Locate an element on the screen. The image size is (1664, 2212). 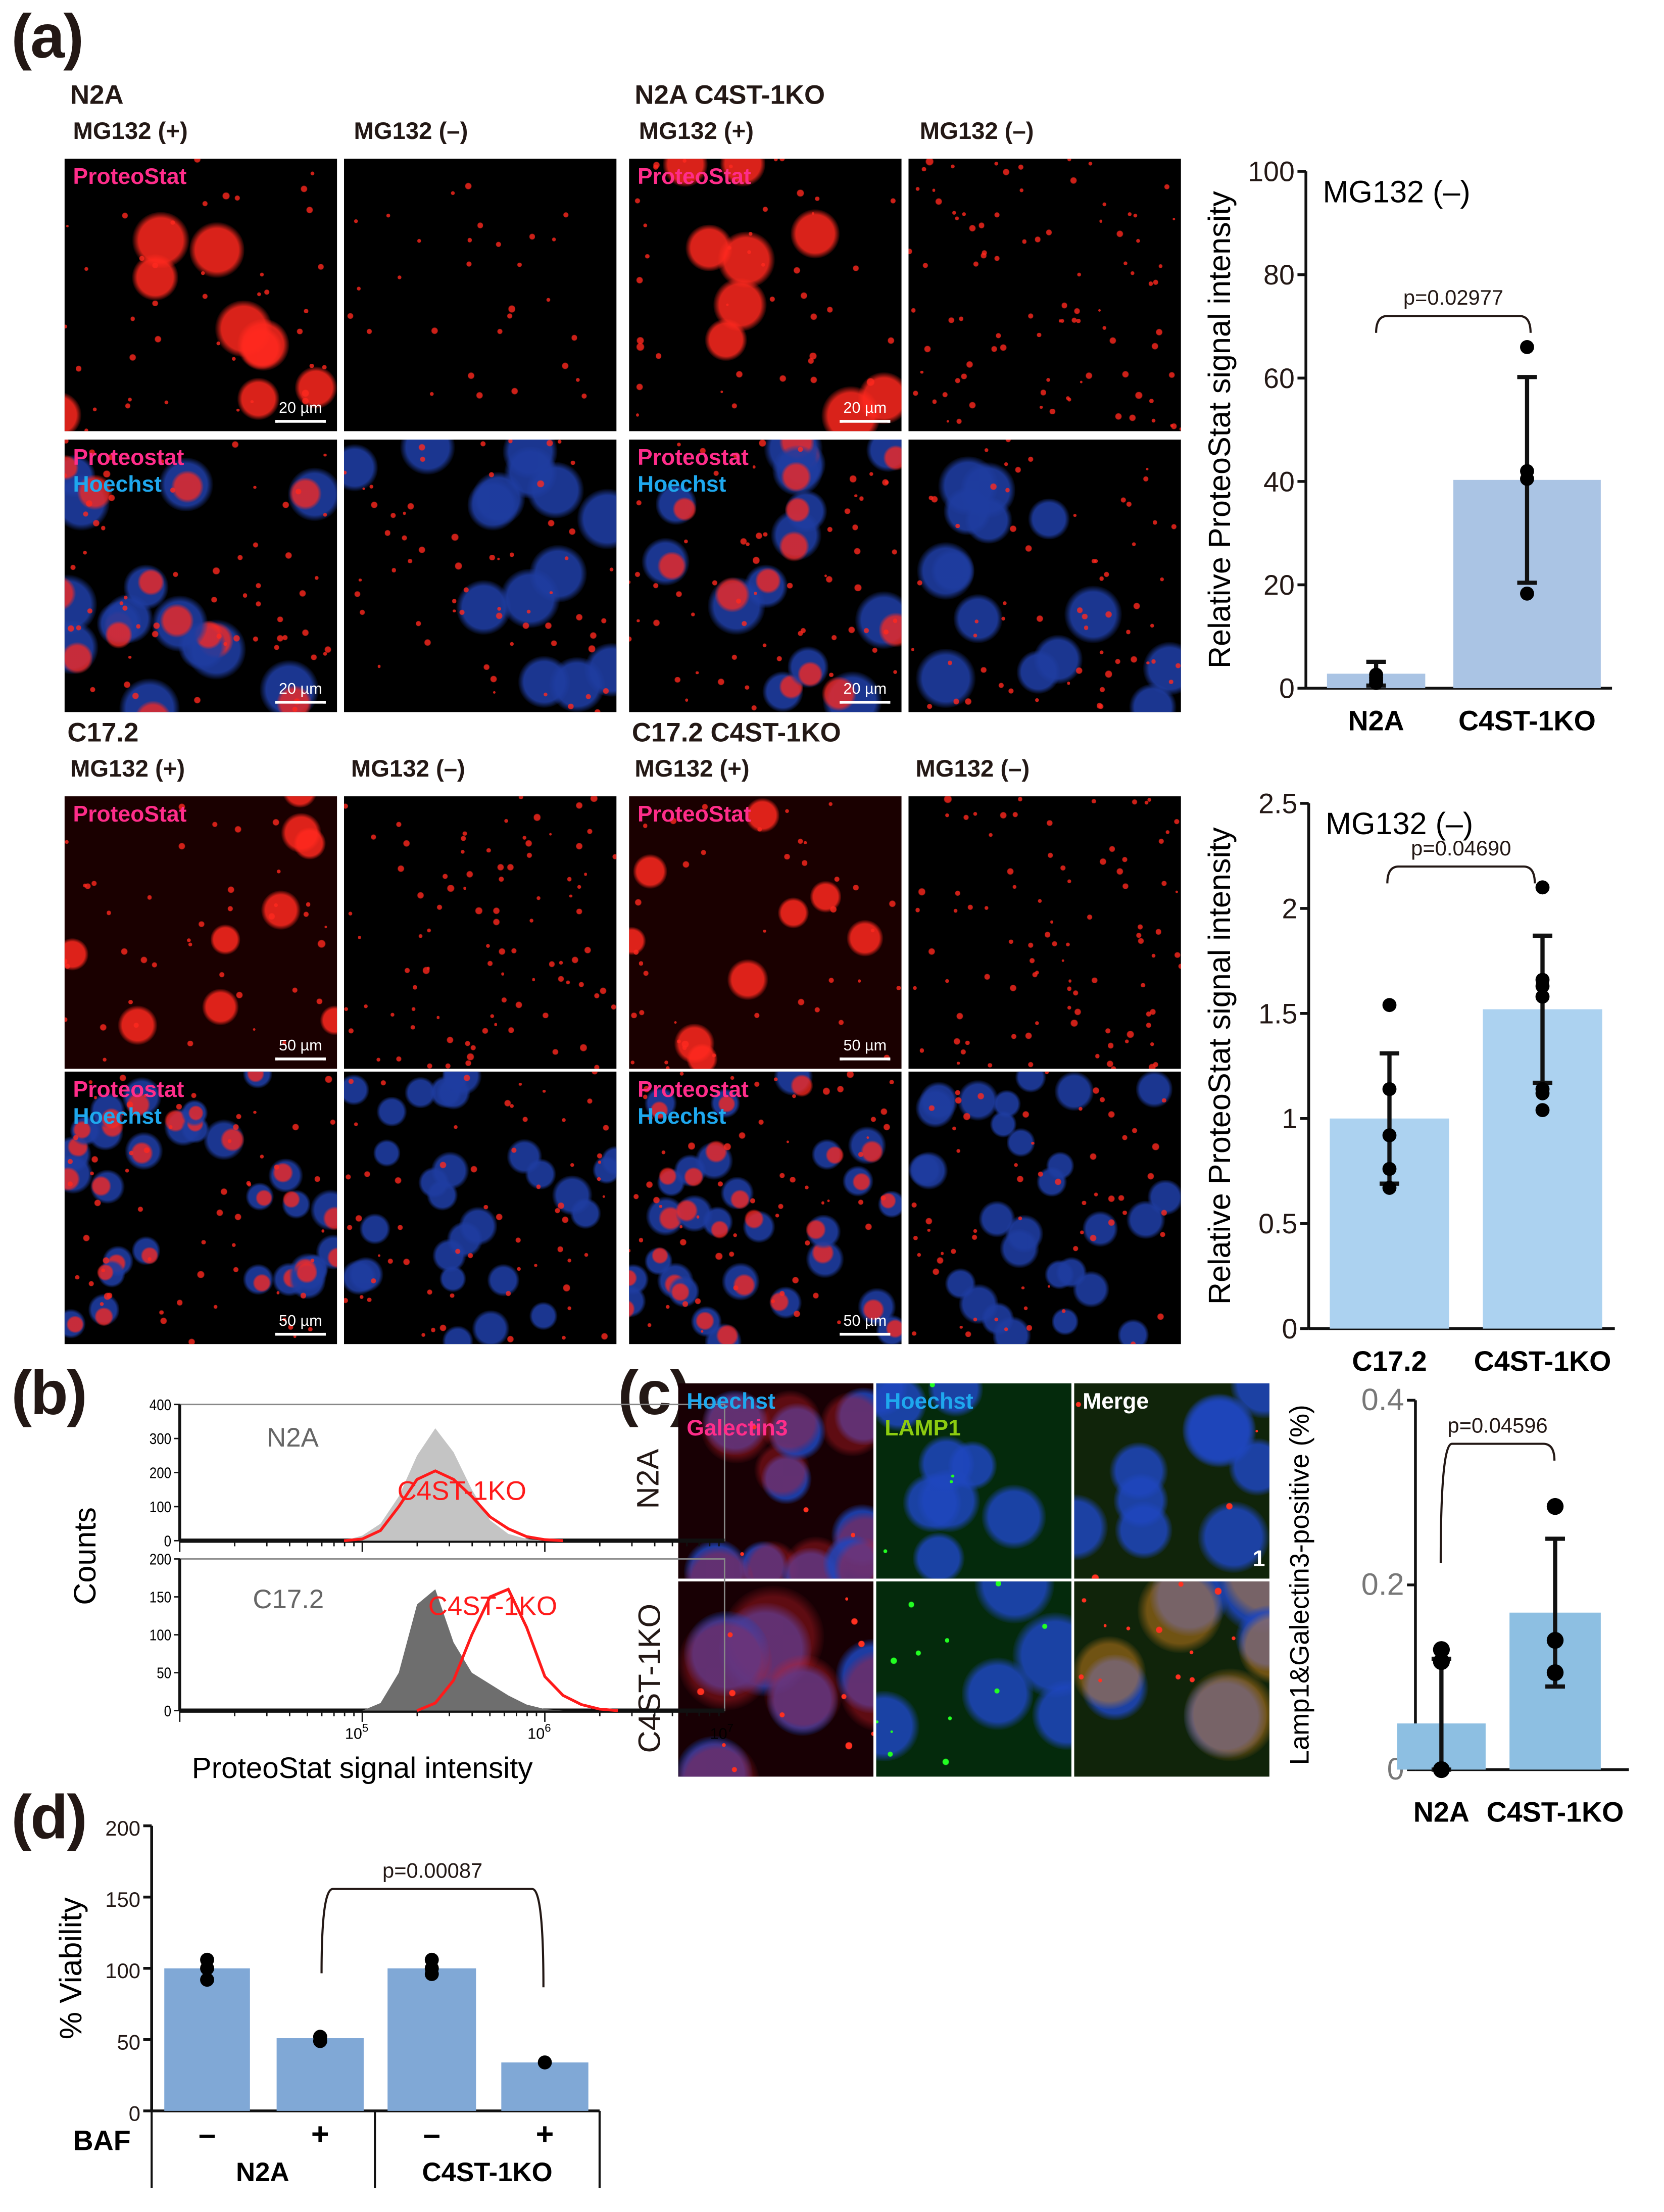
bar is located at coordinates (320, 2074).